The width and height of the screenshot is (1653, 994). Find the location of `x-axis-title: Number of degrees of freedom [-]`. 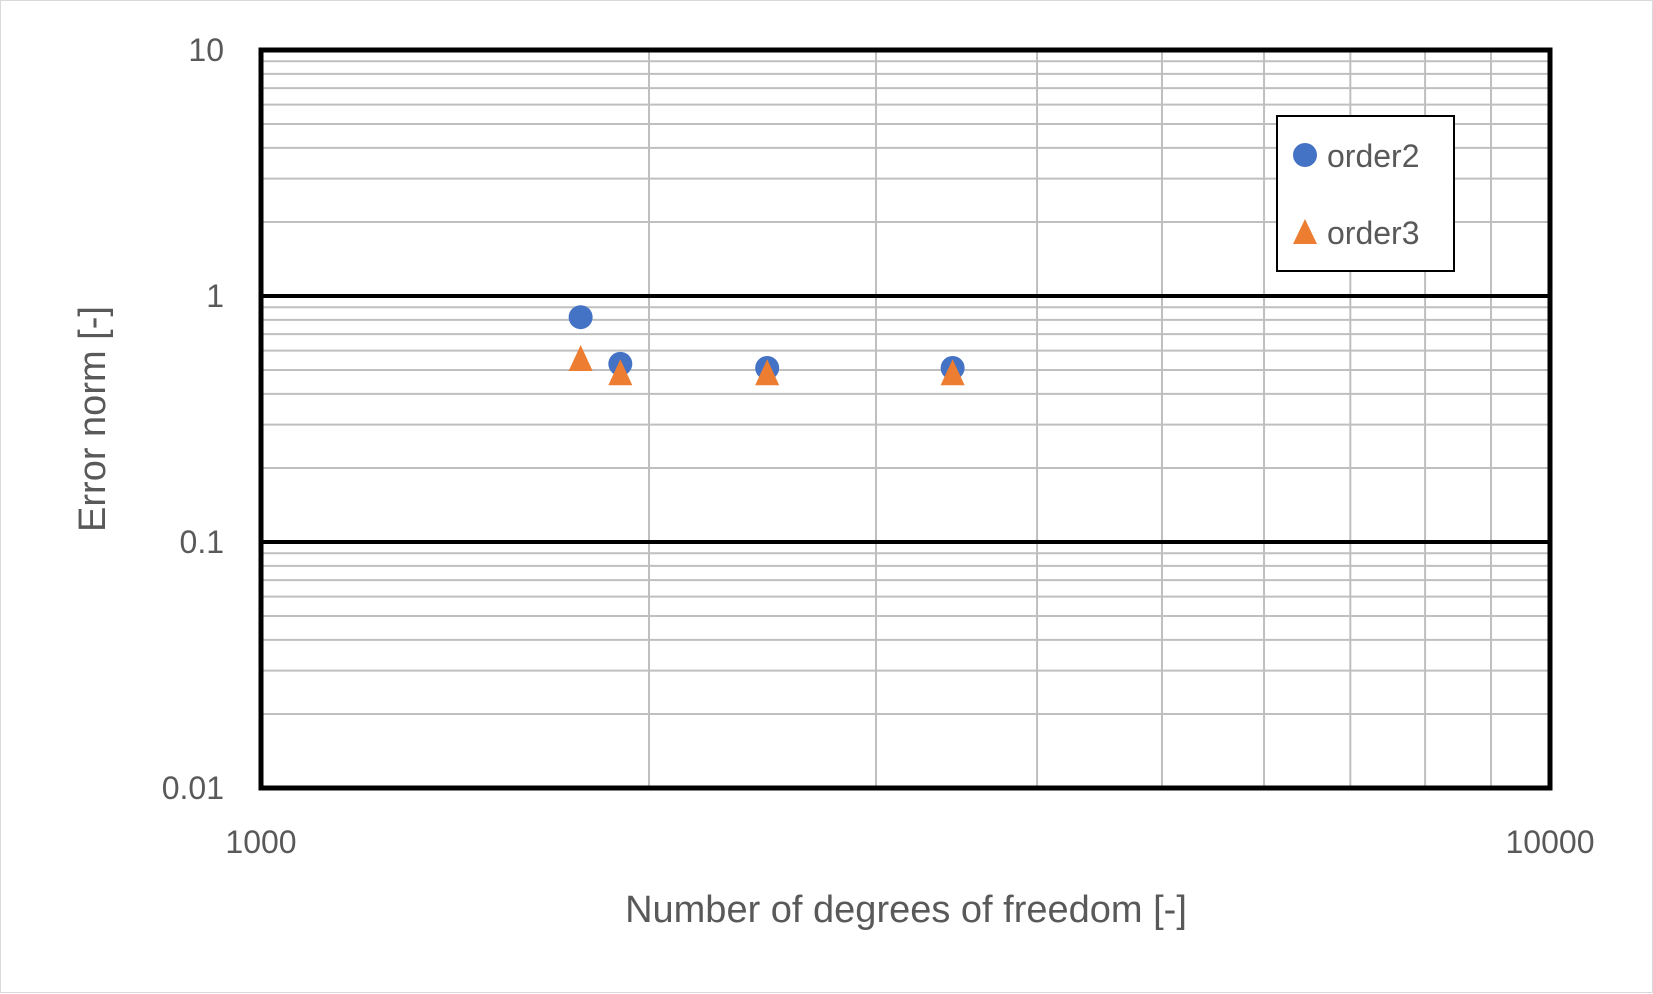

x-axis-title: Number of degrees of freedom [-] is located at coordinates (906, 910).